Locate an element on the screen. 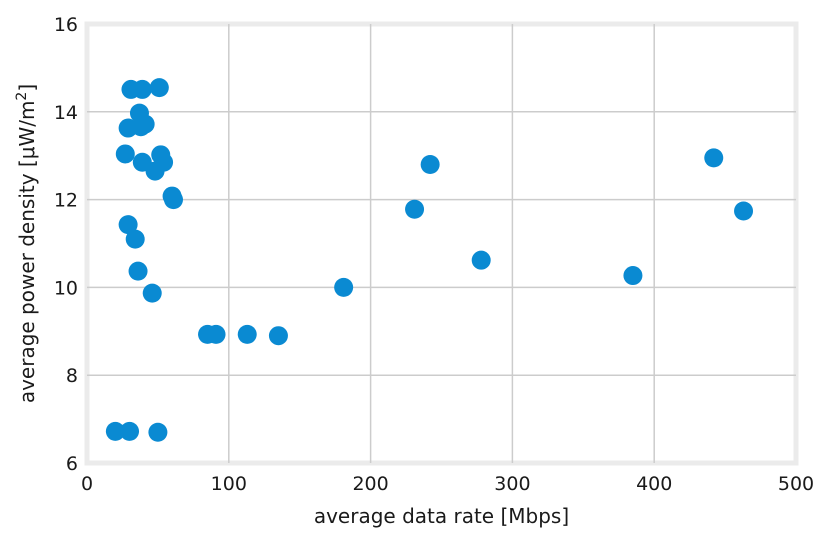  x-tick-label: 200 is located at coordinates (370, 484).